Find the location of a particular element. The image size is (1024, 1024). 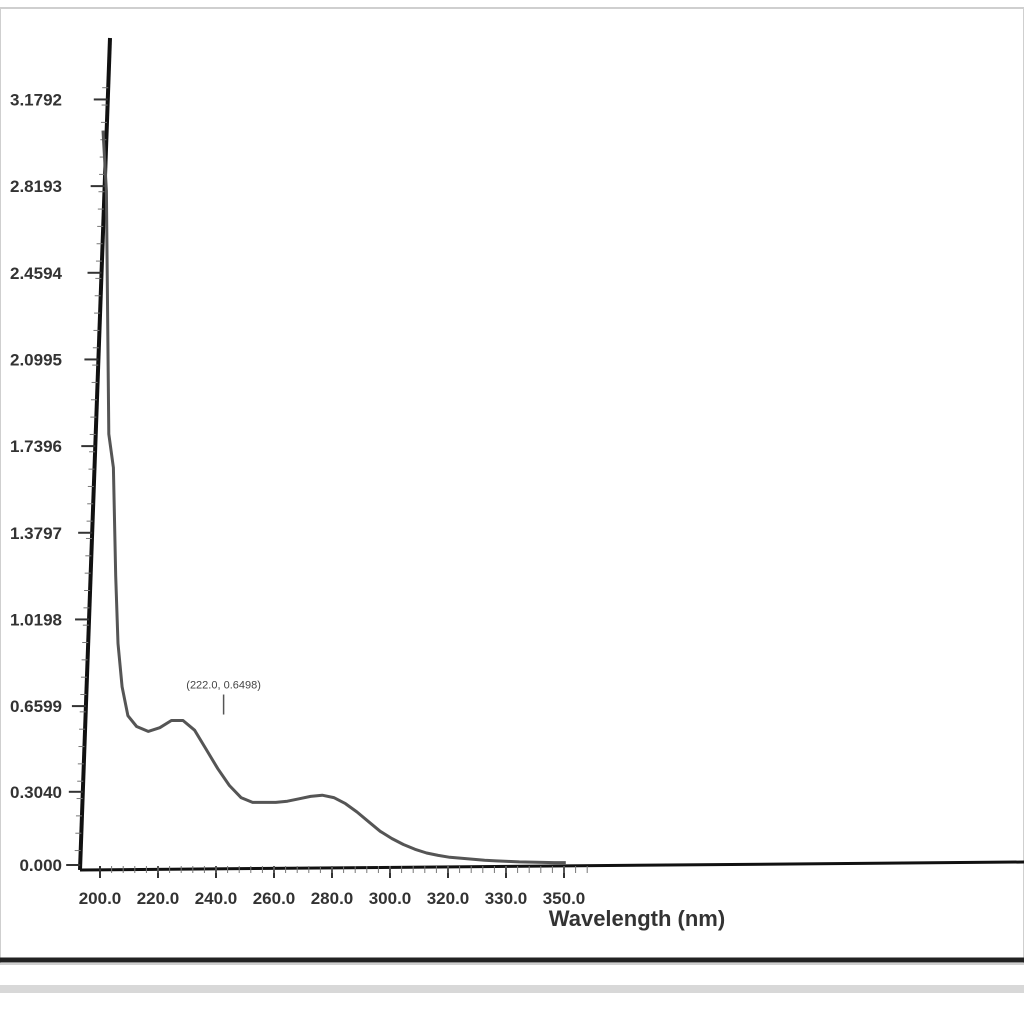

y-tick-label: 2.0995 is located at coordinates (36, 359).